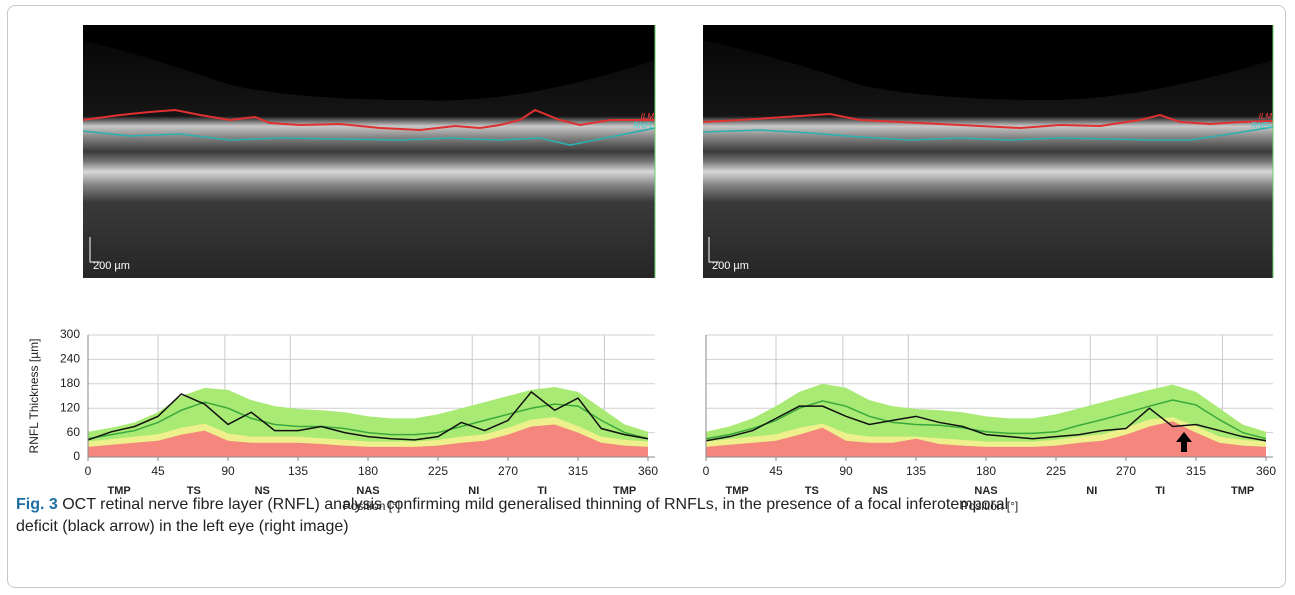 This screenshot has width=1295, height=595. What do you see at coordinates (70, 359) in the screenshot?
I see `y-tick-label: 240` at bounding box center [70, 359].